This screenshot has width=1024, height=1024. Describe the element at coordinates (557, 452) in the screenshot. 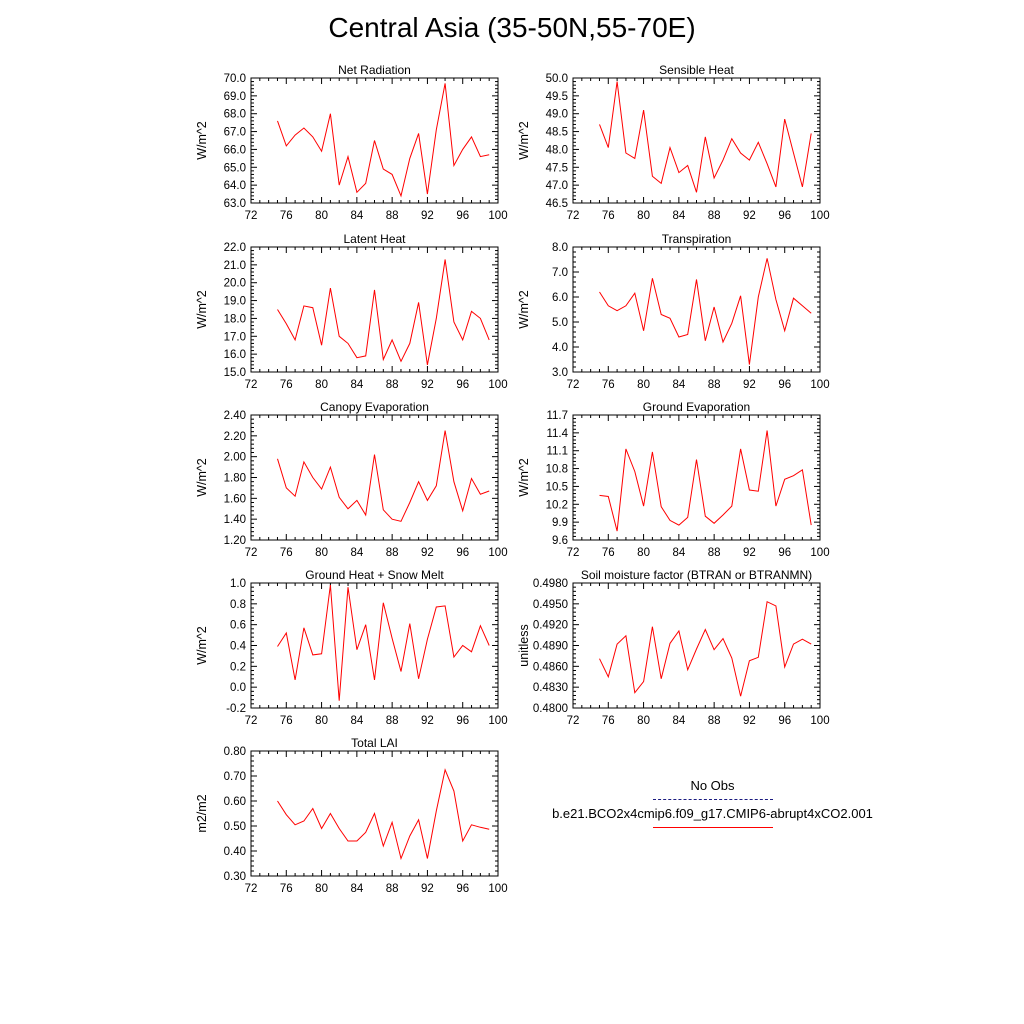

I see `y-tick-label: 11.1` at that location.